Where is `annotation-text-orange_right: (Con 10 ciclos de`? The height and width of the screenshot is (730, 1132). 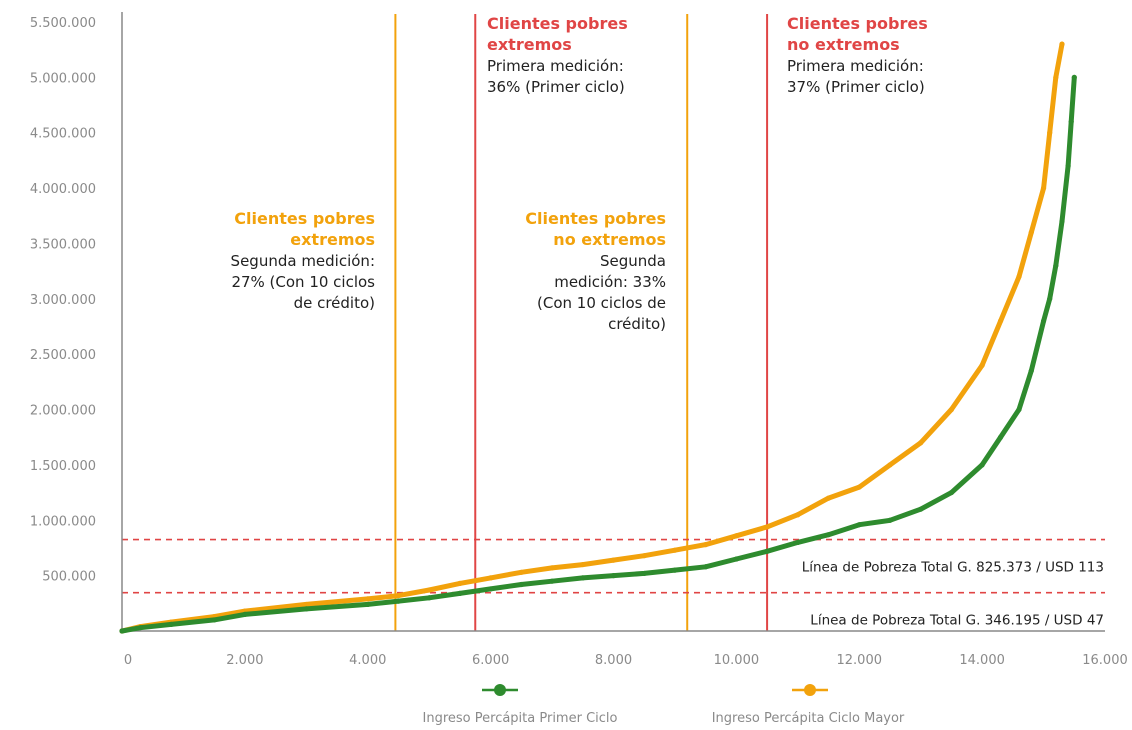 annotation-text-orange_right: (Con 10 ciclos de is located at coordinates (601, 303).